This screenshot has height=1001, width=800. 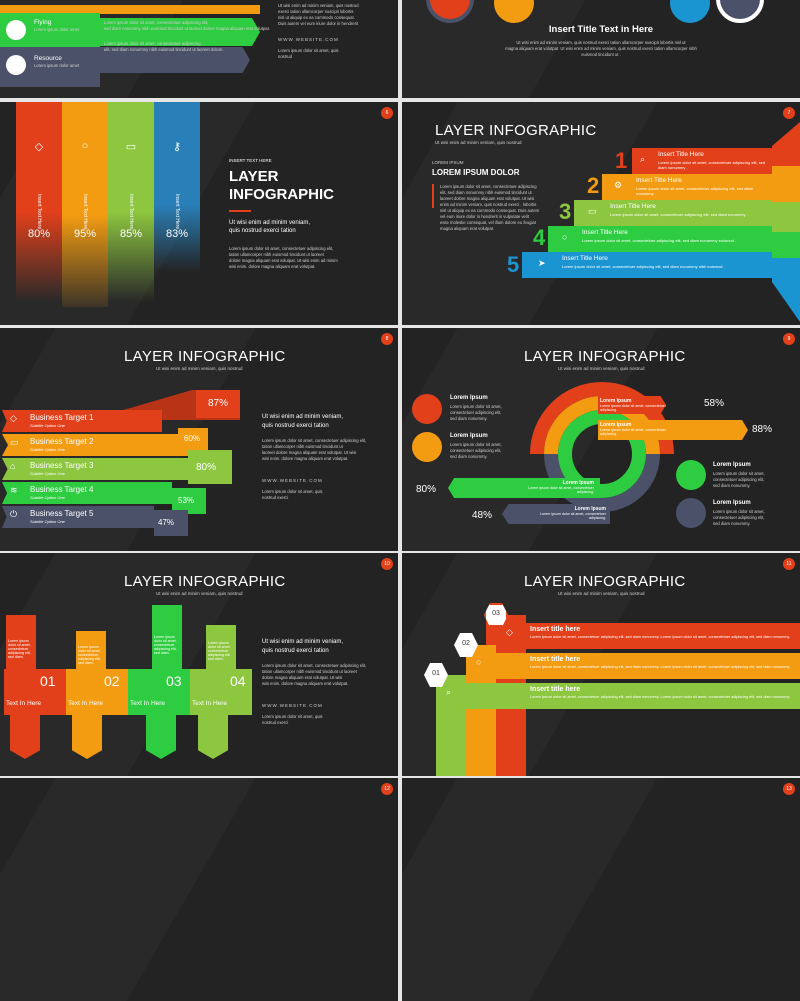 What do you see at coordinates (39, 234) in the screenshot?
I see `column-percent: 80%` at bounding box center [39, 234].